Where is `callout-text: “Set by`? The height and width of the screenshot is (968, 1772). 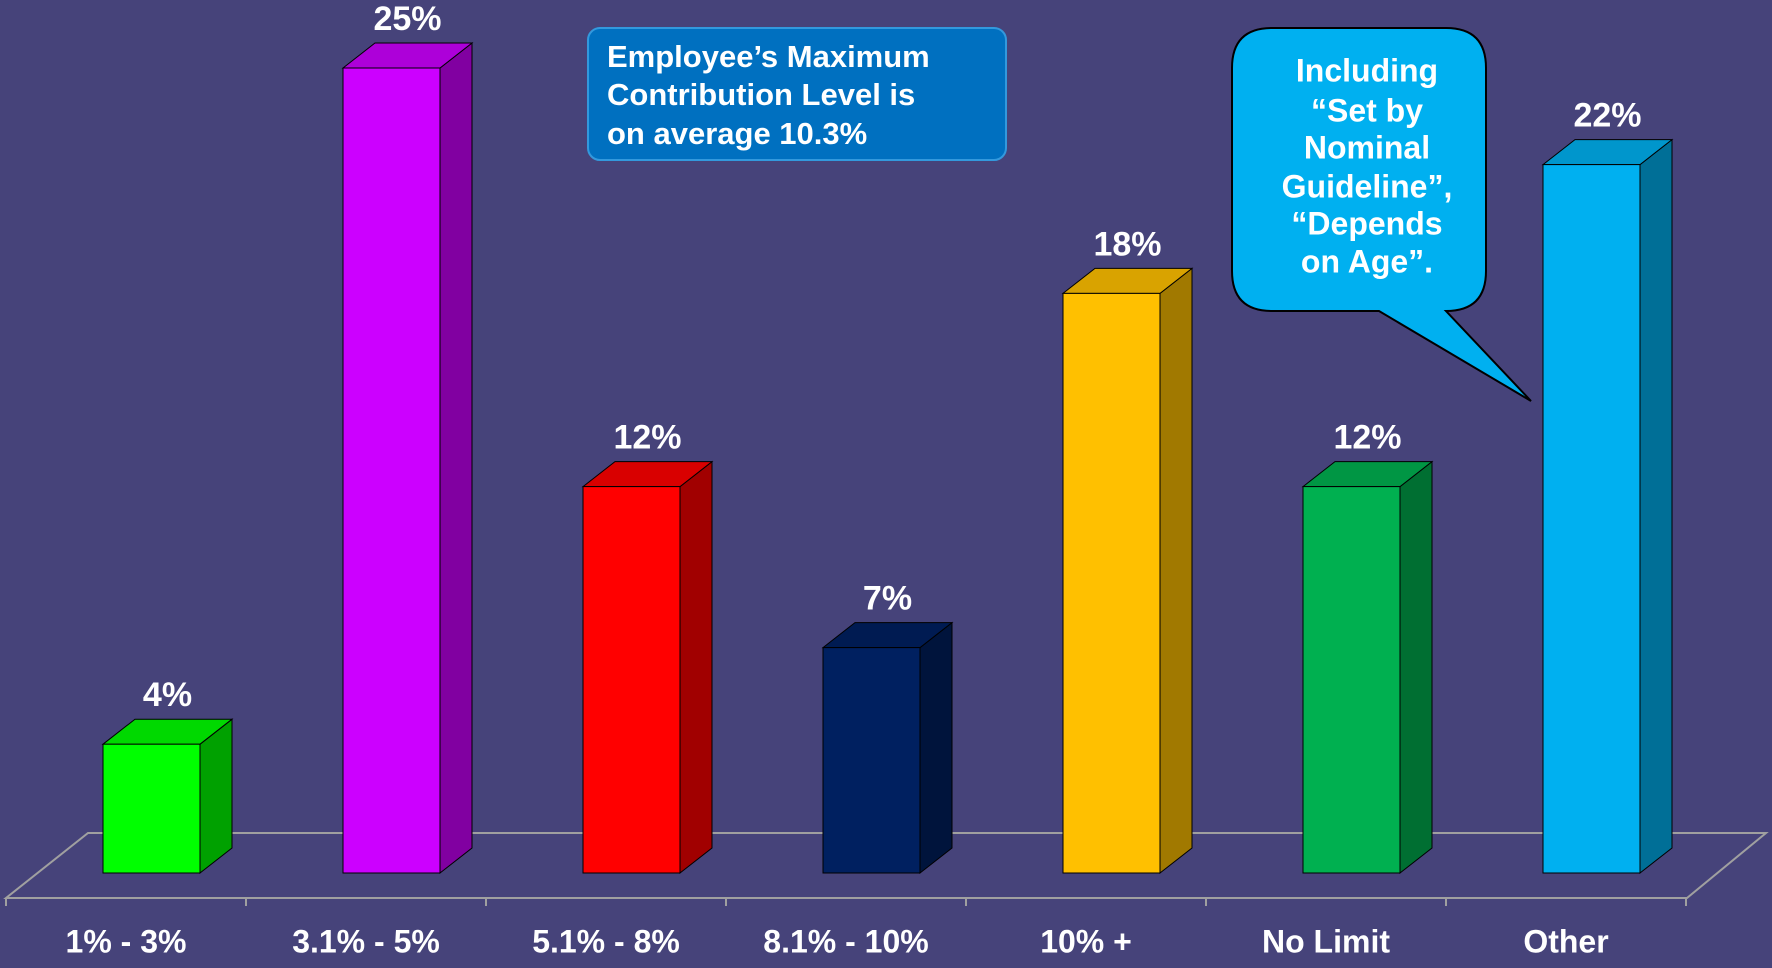 callout-text: “Set by is located at coordinates (1367, 110).